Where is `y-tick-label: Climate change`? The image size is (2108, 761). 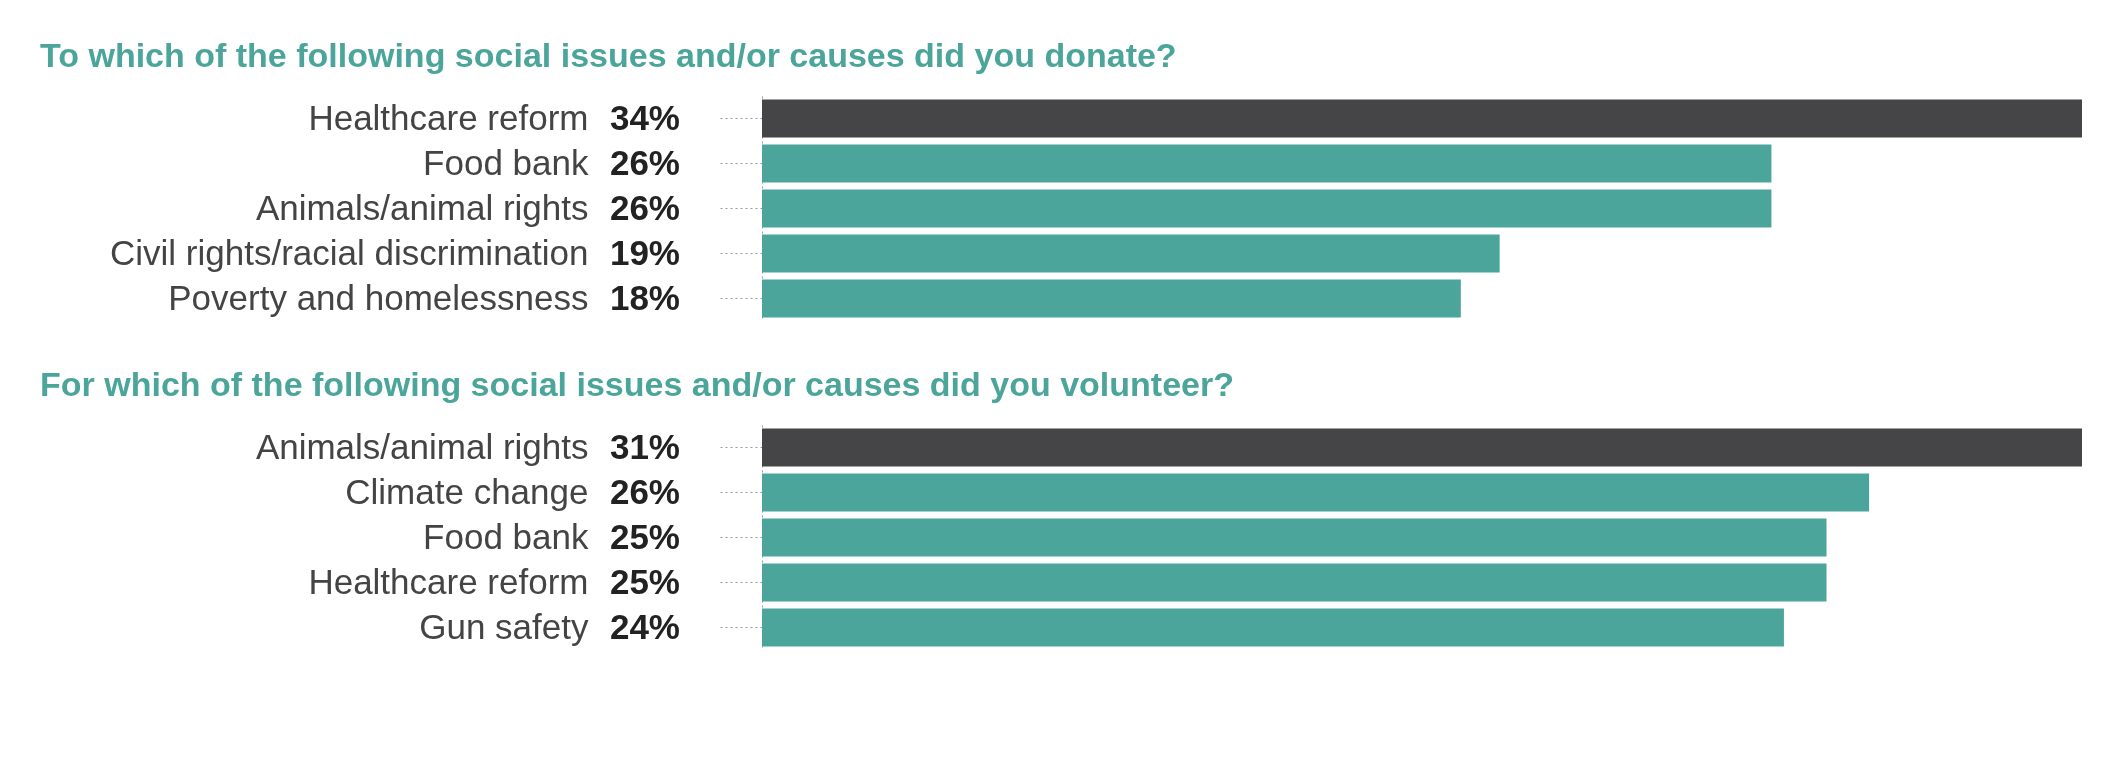 y-tick-label: Climate change is located at coordinates (467, 491).